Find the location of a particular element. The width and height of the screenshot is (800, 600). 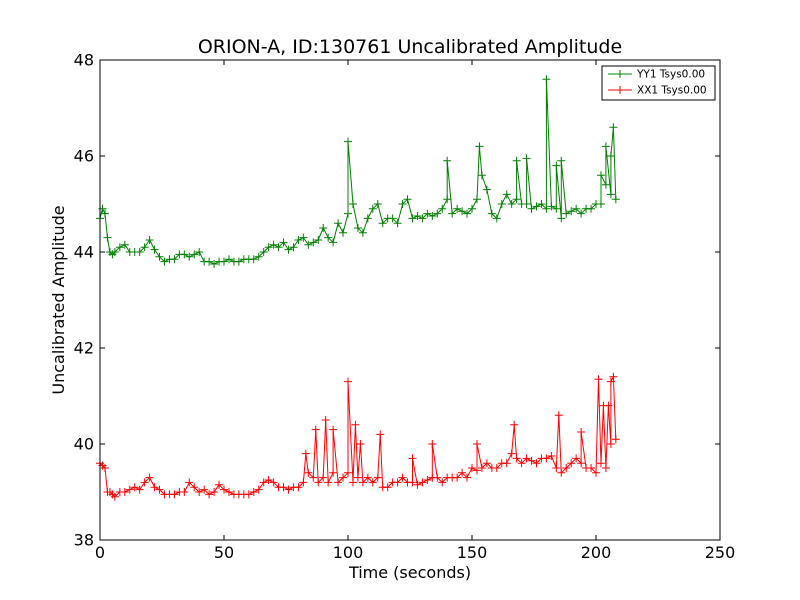

legend-box is located at coordinates (658, 83).